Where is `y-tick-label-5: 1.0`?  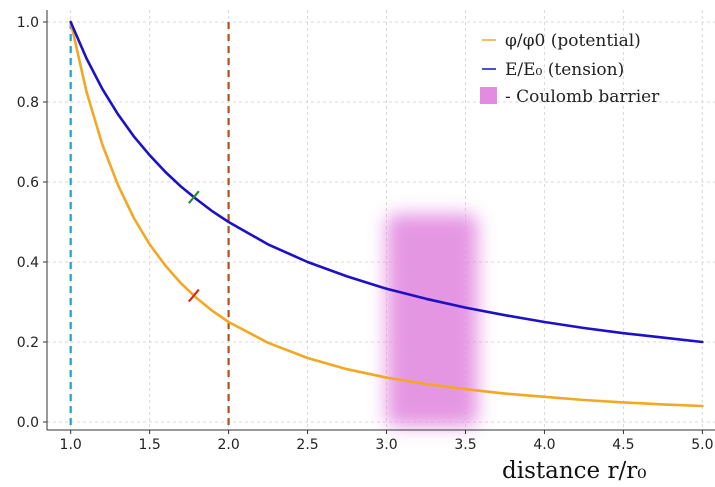 y-tick-label-5: 1.0 is located at coordinates (28, 23).